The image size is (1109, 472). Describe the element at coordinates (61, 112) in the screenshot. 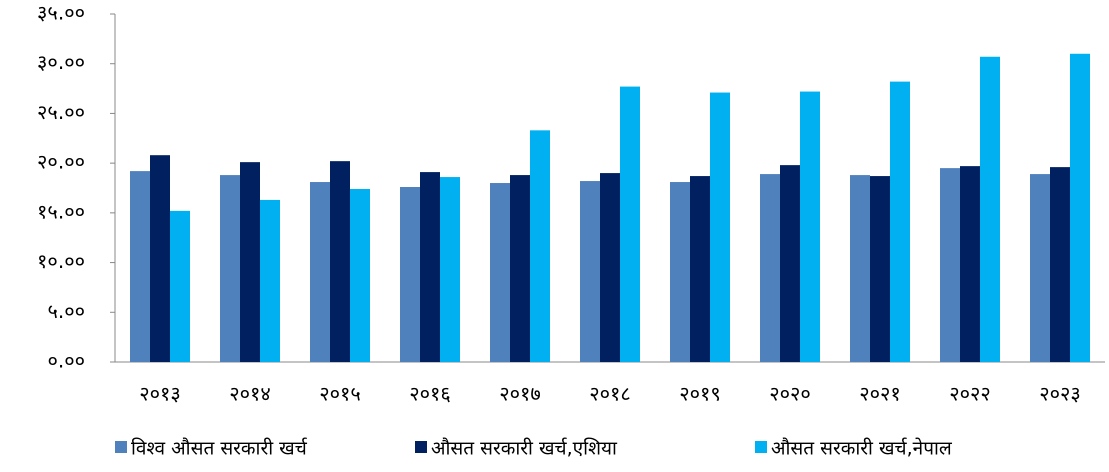

I see `y-tick-label: २५.००` at that location.